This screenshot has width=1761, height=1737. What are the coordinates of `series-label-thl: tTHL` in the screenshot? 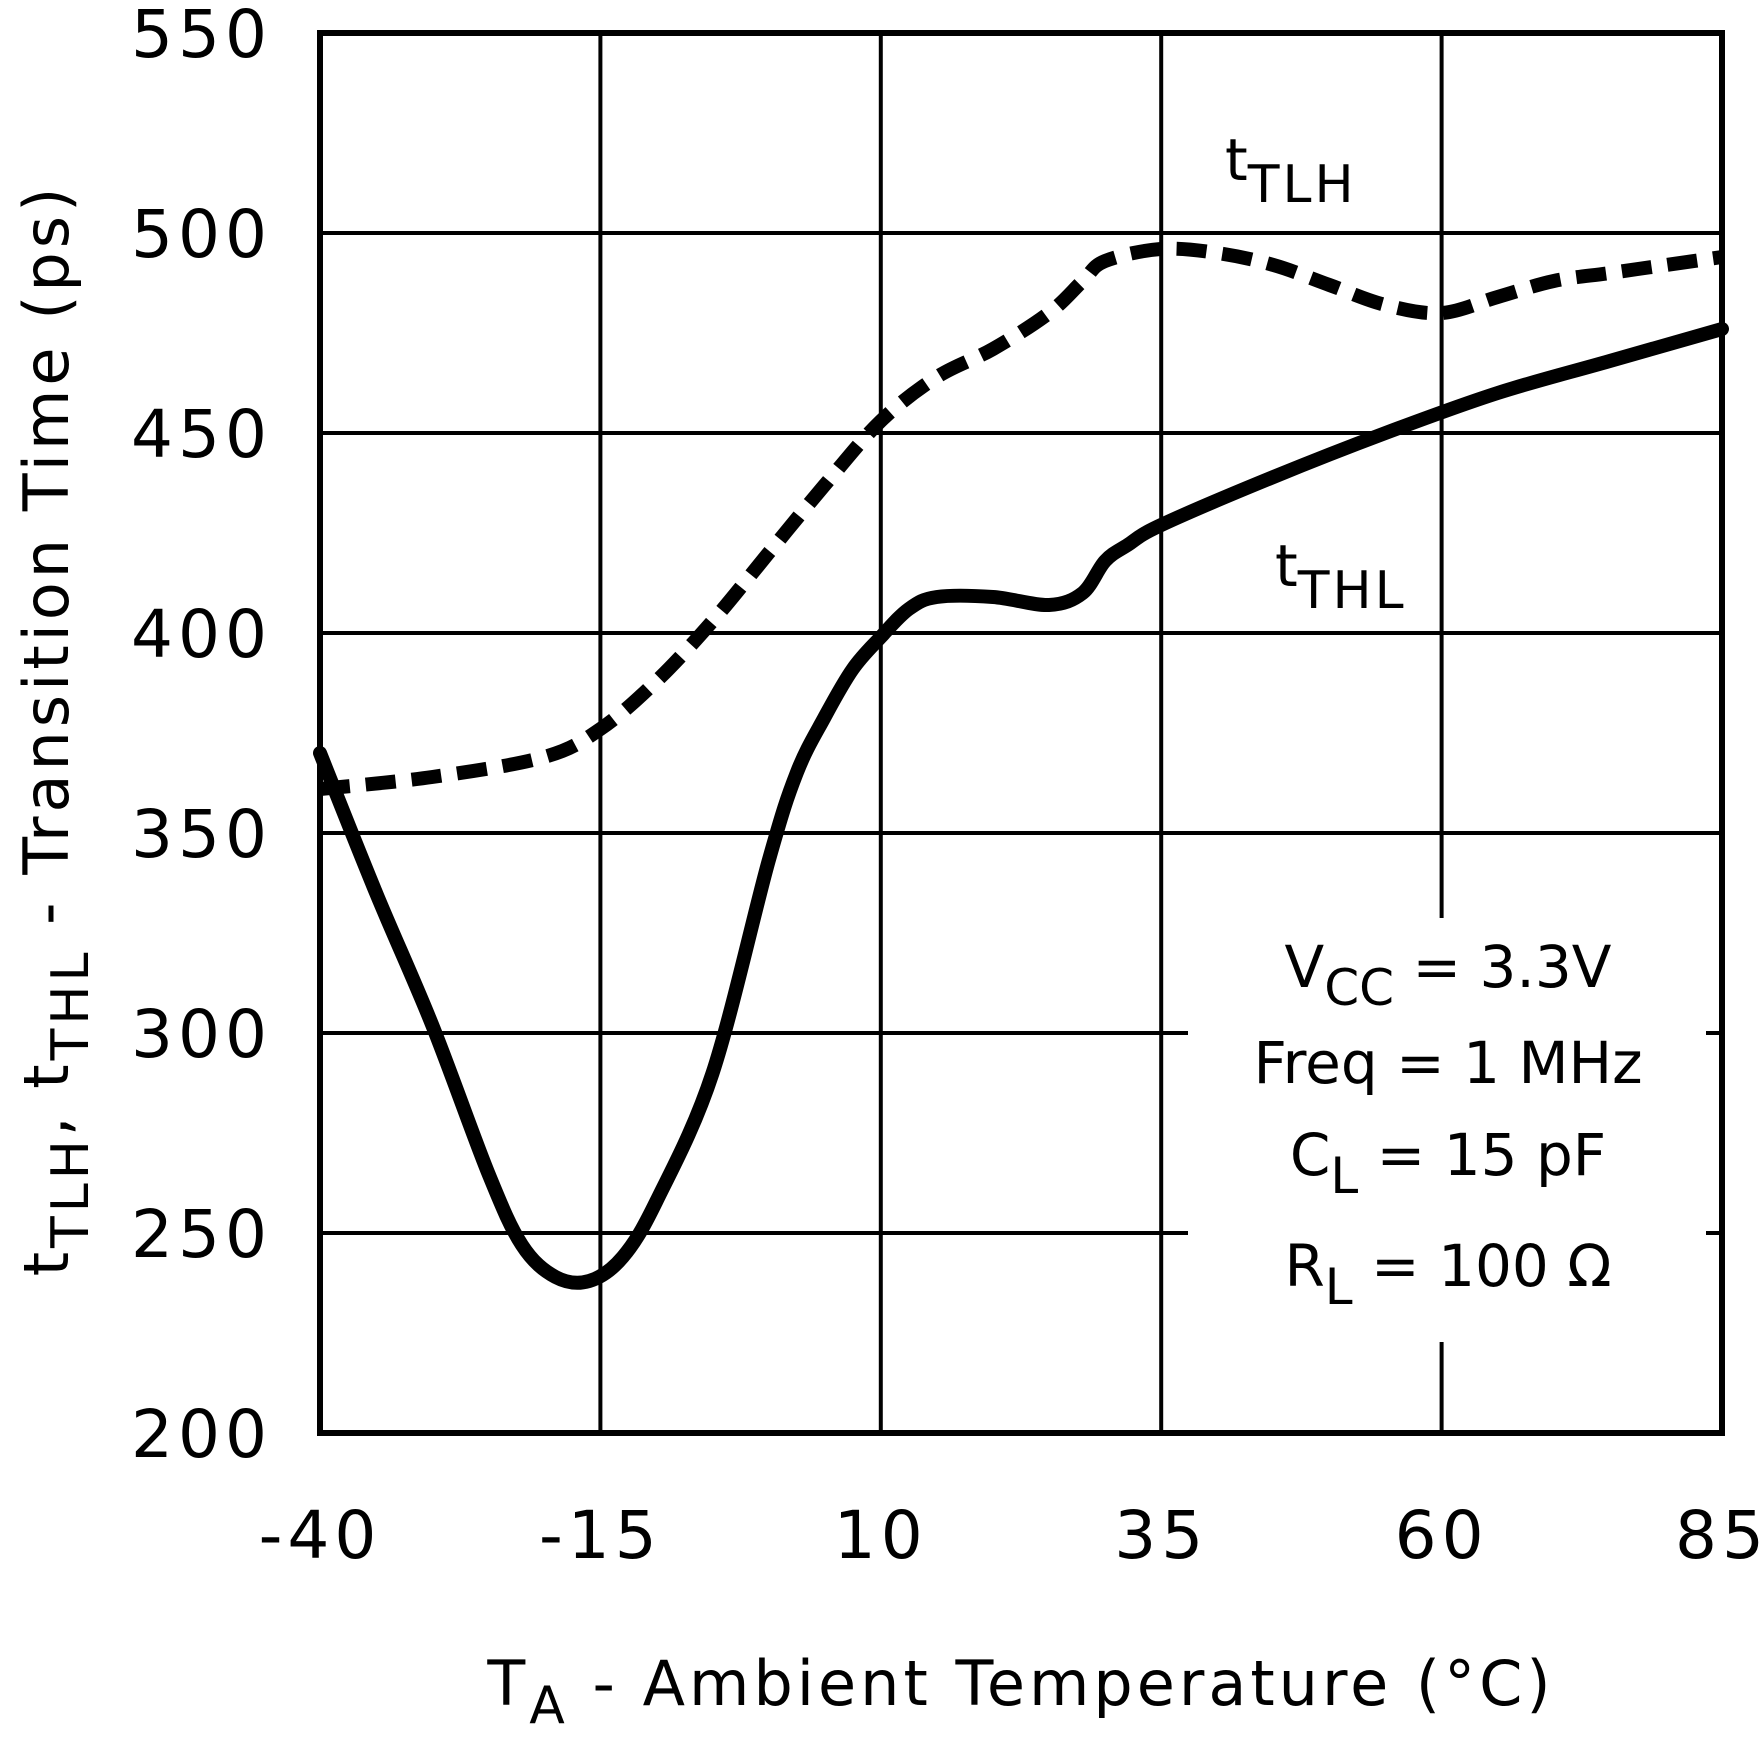 It's located at (1341, 576).